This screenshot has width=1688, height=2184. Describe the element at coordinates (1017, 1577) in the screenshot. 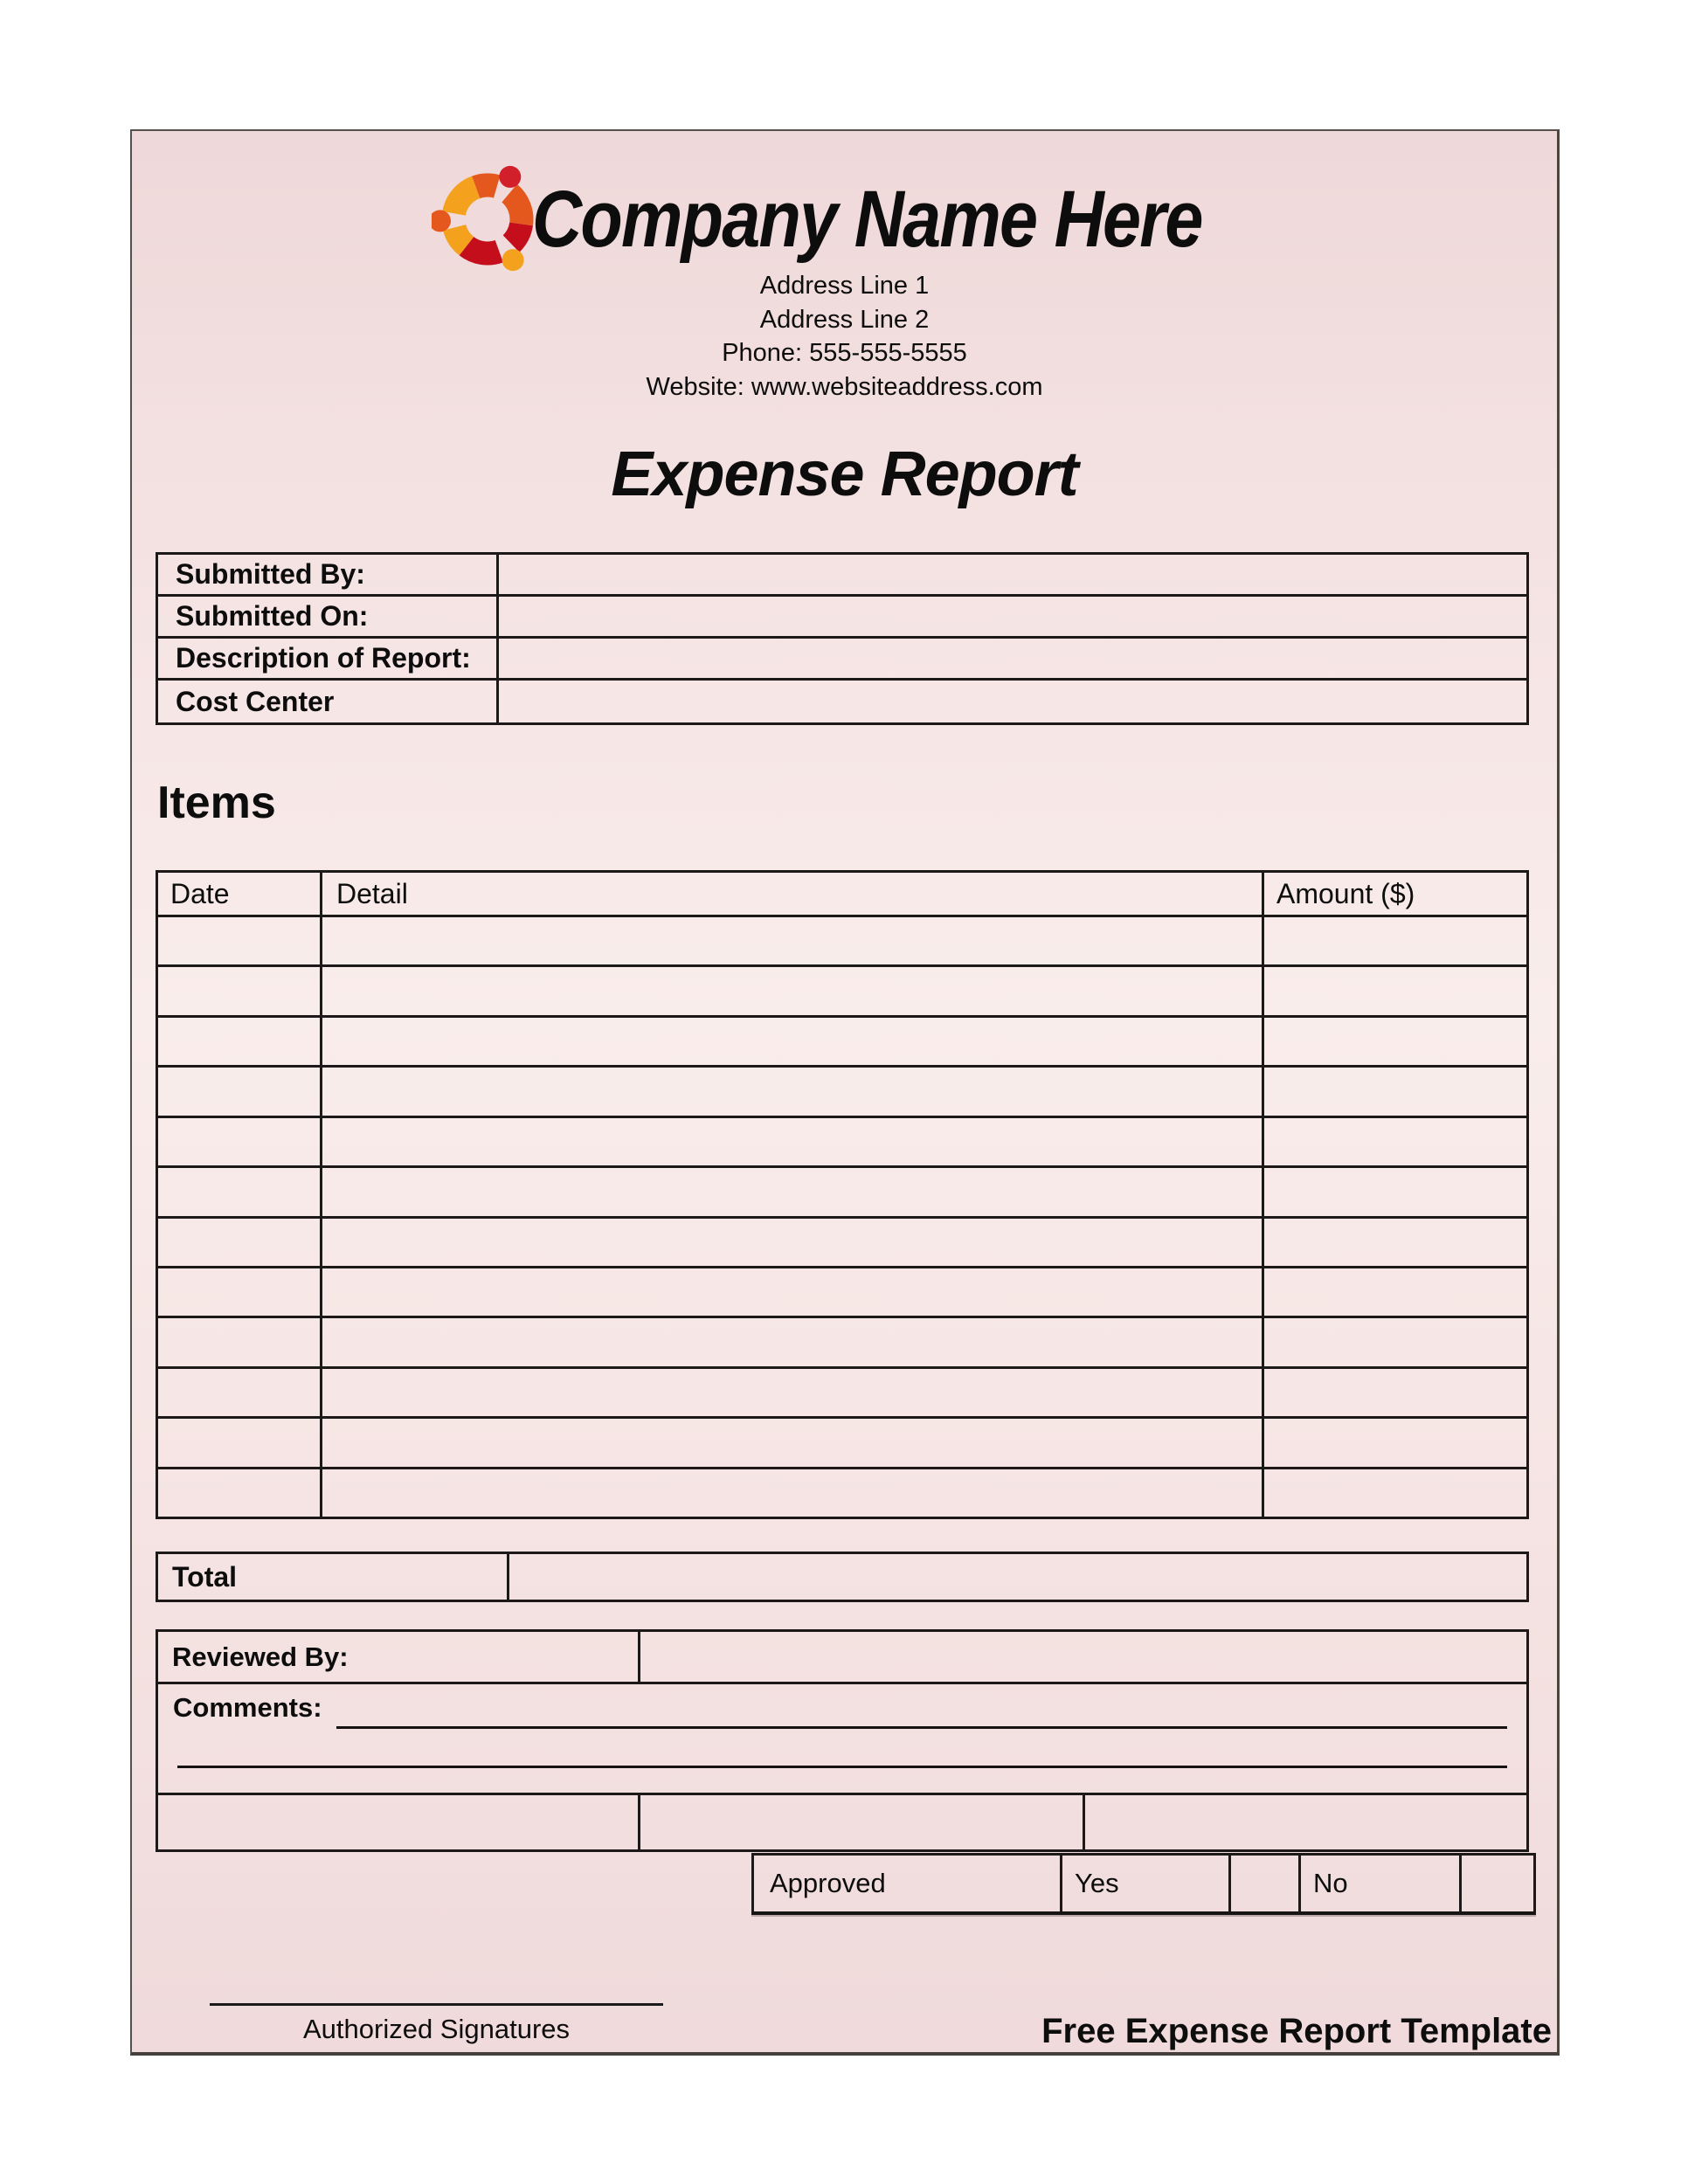

I see `total-amount-field` at that location.